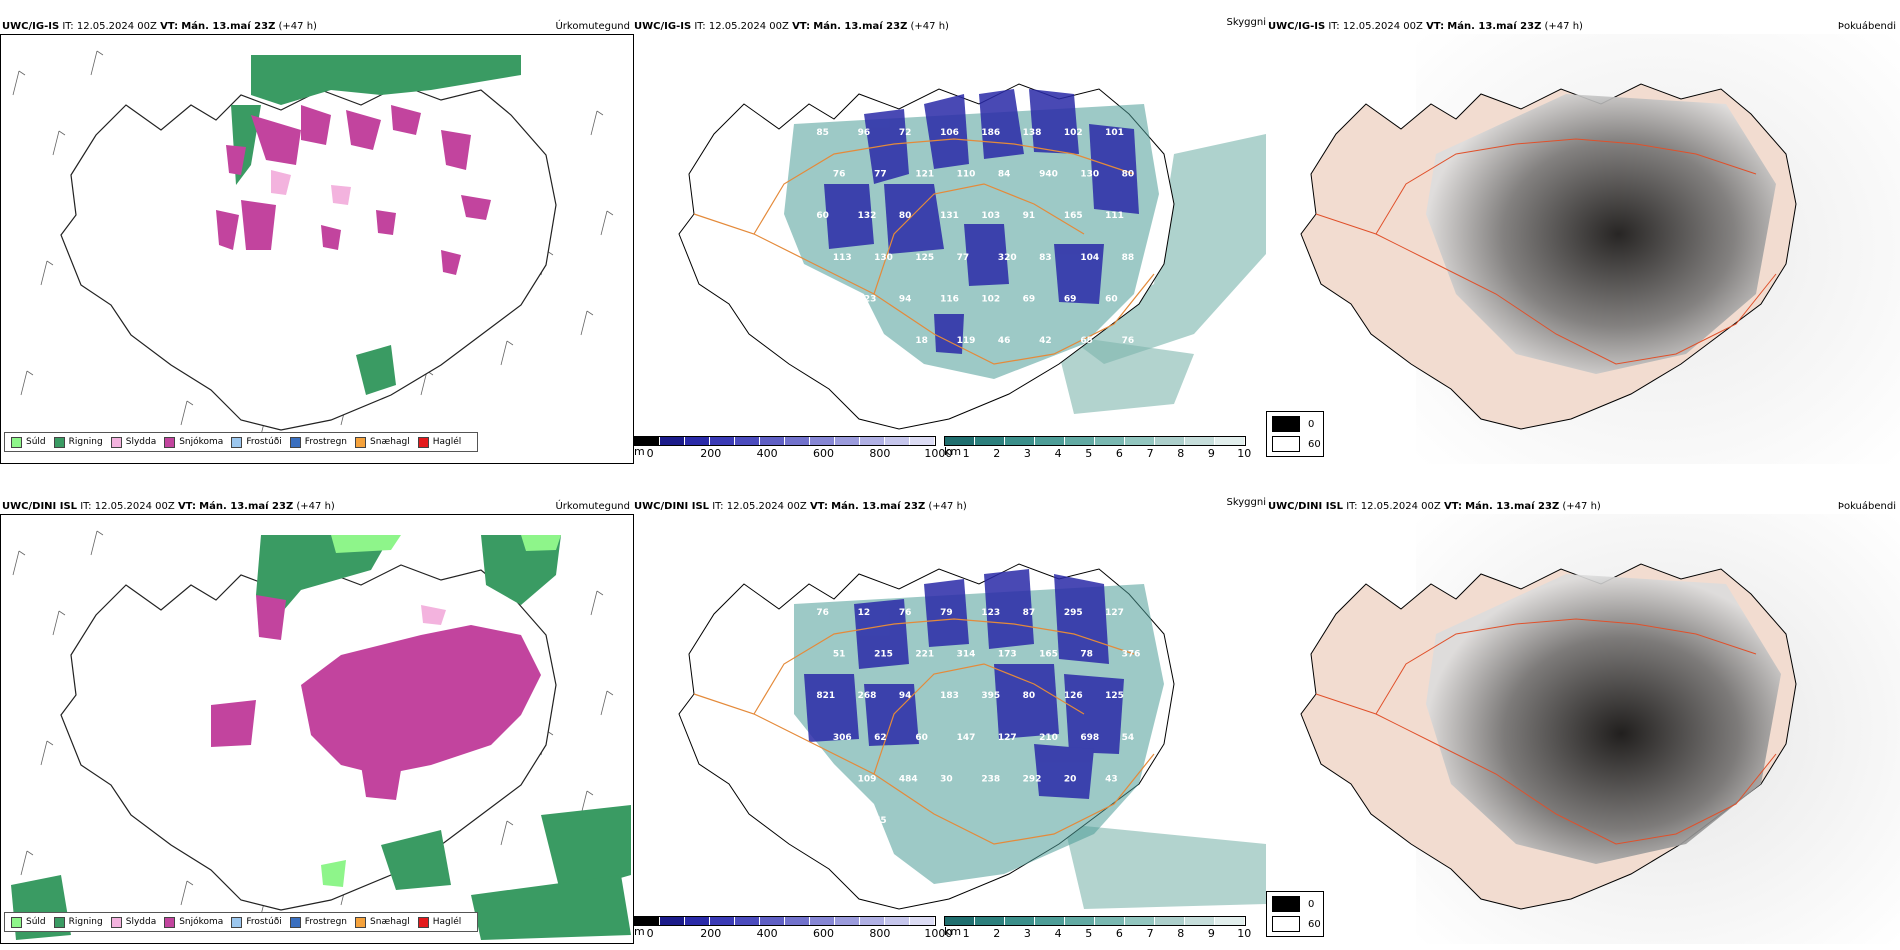 This screenshot has height=950, width=1900. I want to click on ceiling-value-label: 80, so click(1029, 696).